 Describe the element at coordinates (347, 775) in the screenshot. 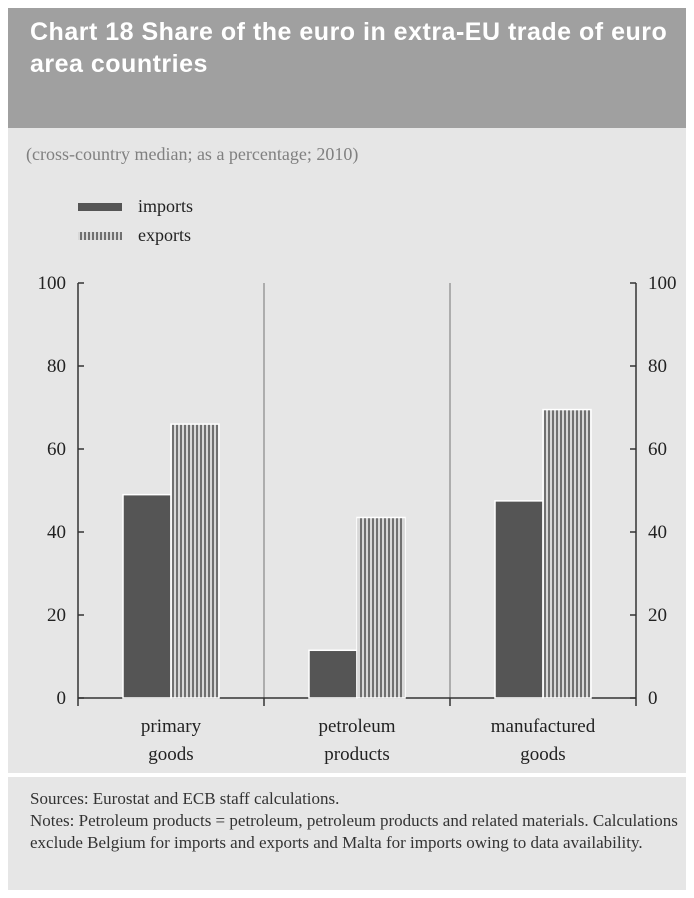

I see `footer-divider` at that location.